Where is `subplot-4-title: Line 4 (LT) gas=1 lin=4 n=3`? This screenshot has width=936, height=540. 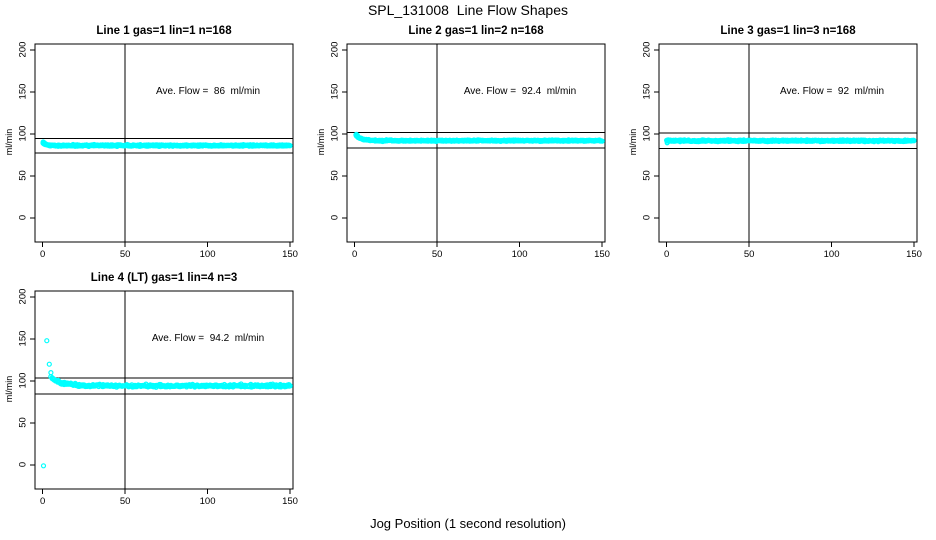
subplot-4-title: Line 4 (LT) gas=1 lin=4 n=3 is located at coordinates (164, 278).